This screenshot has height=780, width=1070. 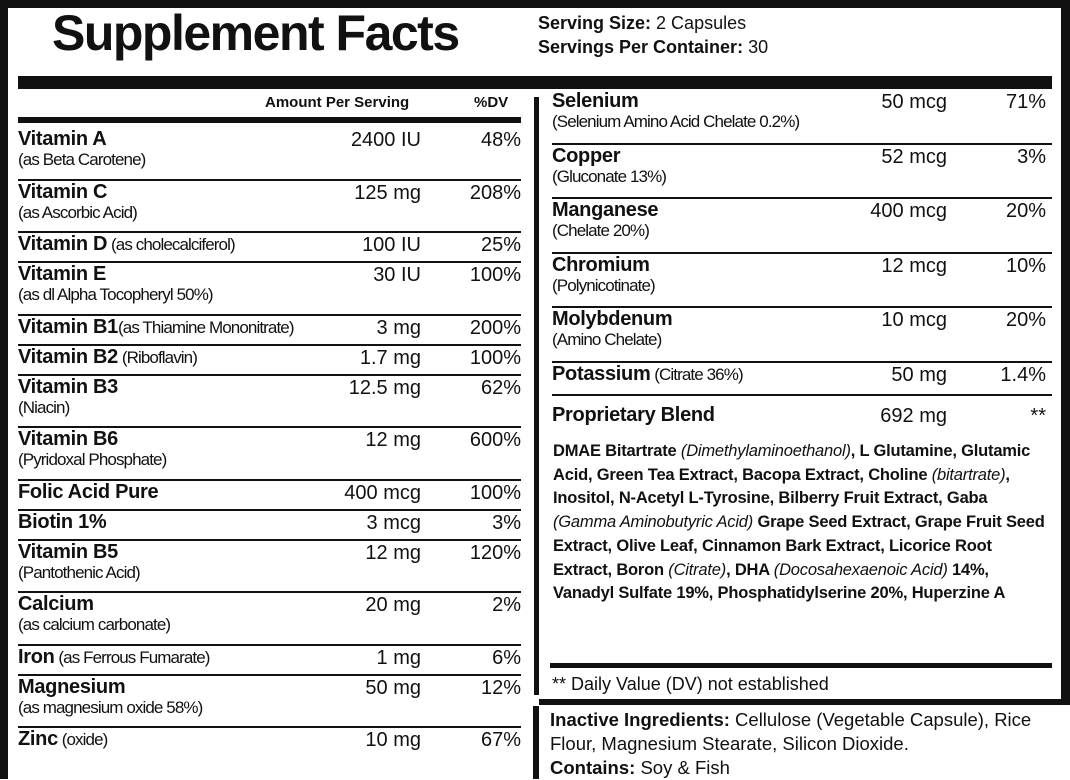 I want to click on nutrient-dv: 10%, so click(x=1025, y=265).